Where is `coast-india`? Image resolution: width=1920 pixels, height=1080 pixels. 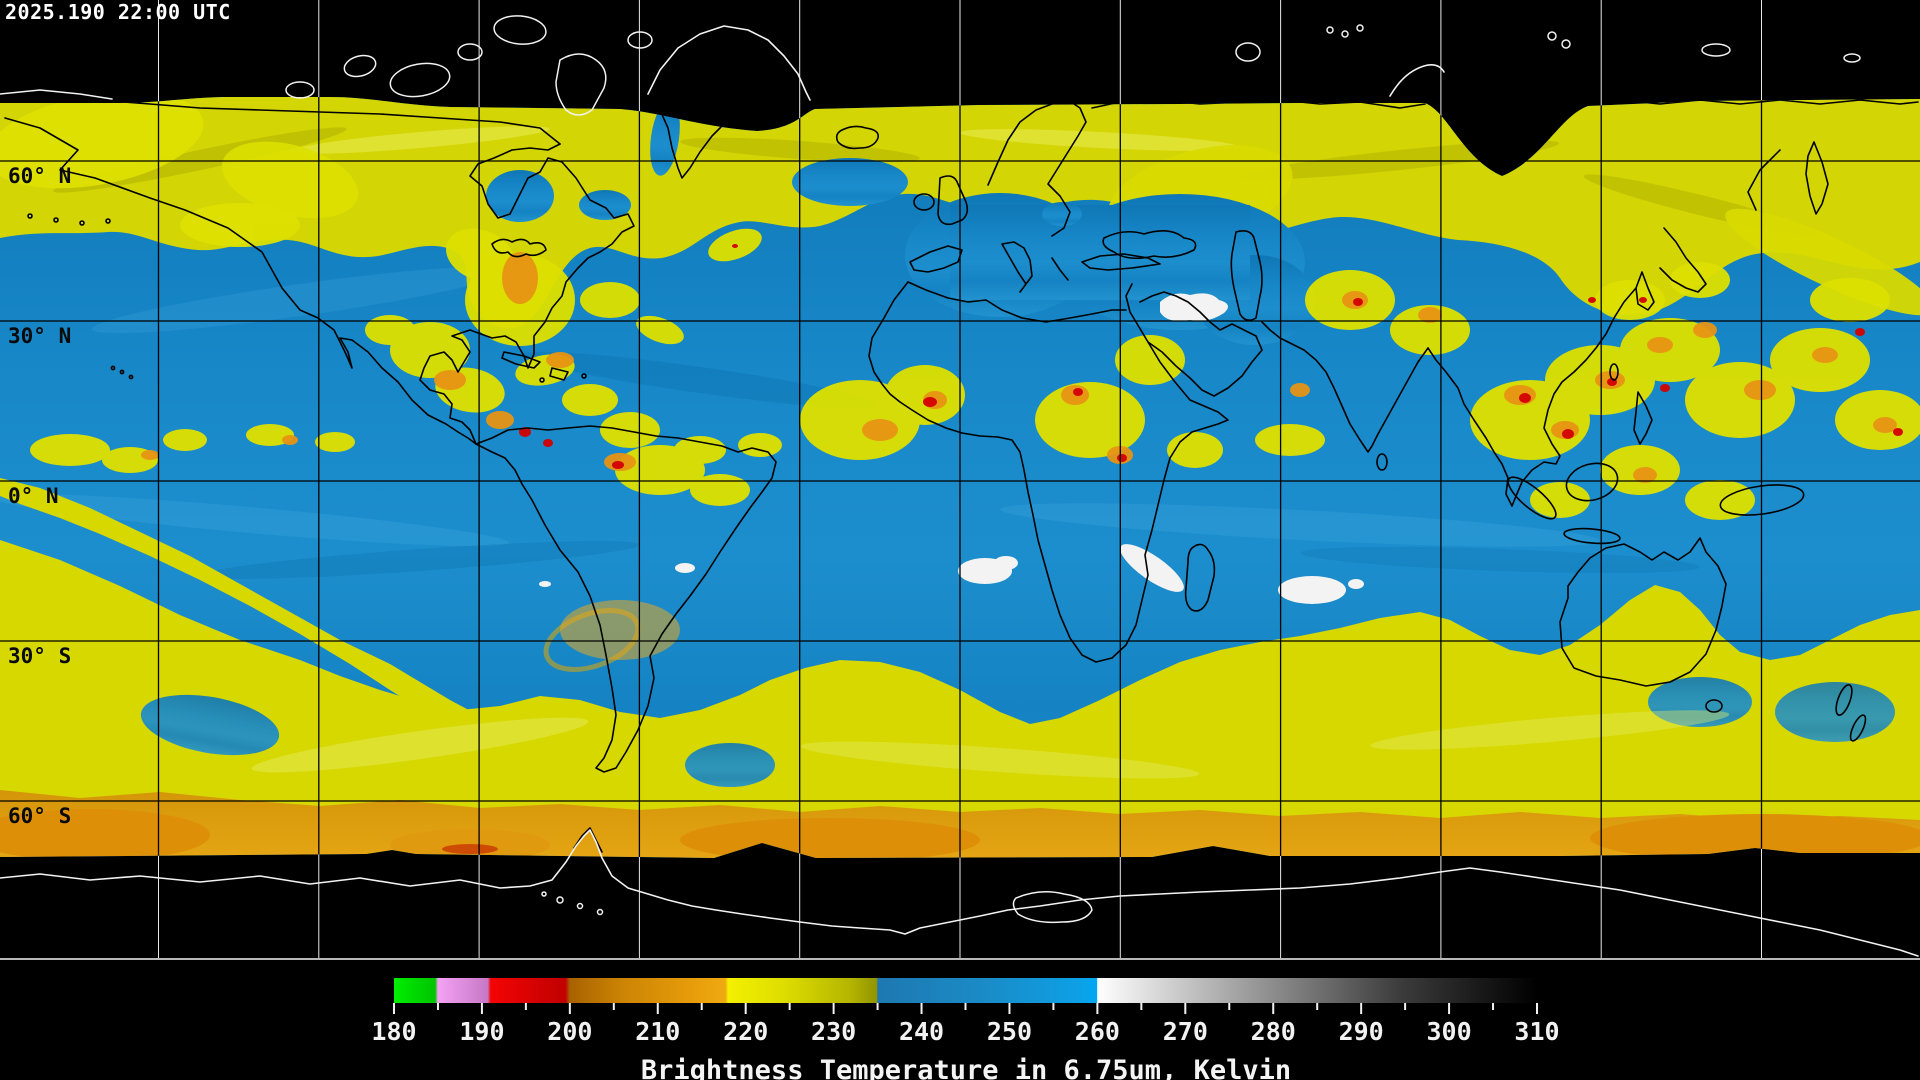
coast-india is located at coordinates (1345, 387).